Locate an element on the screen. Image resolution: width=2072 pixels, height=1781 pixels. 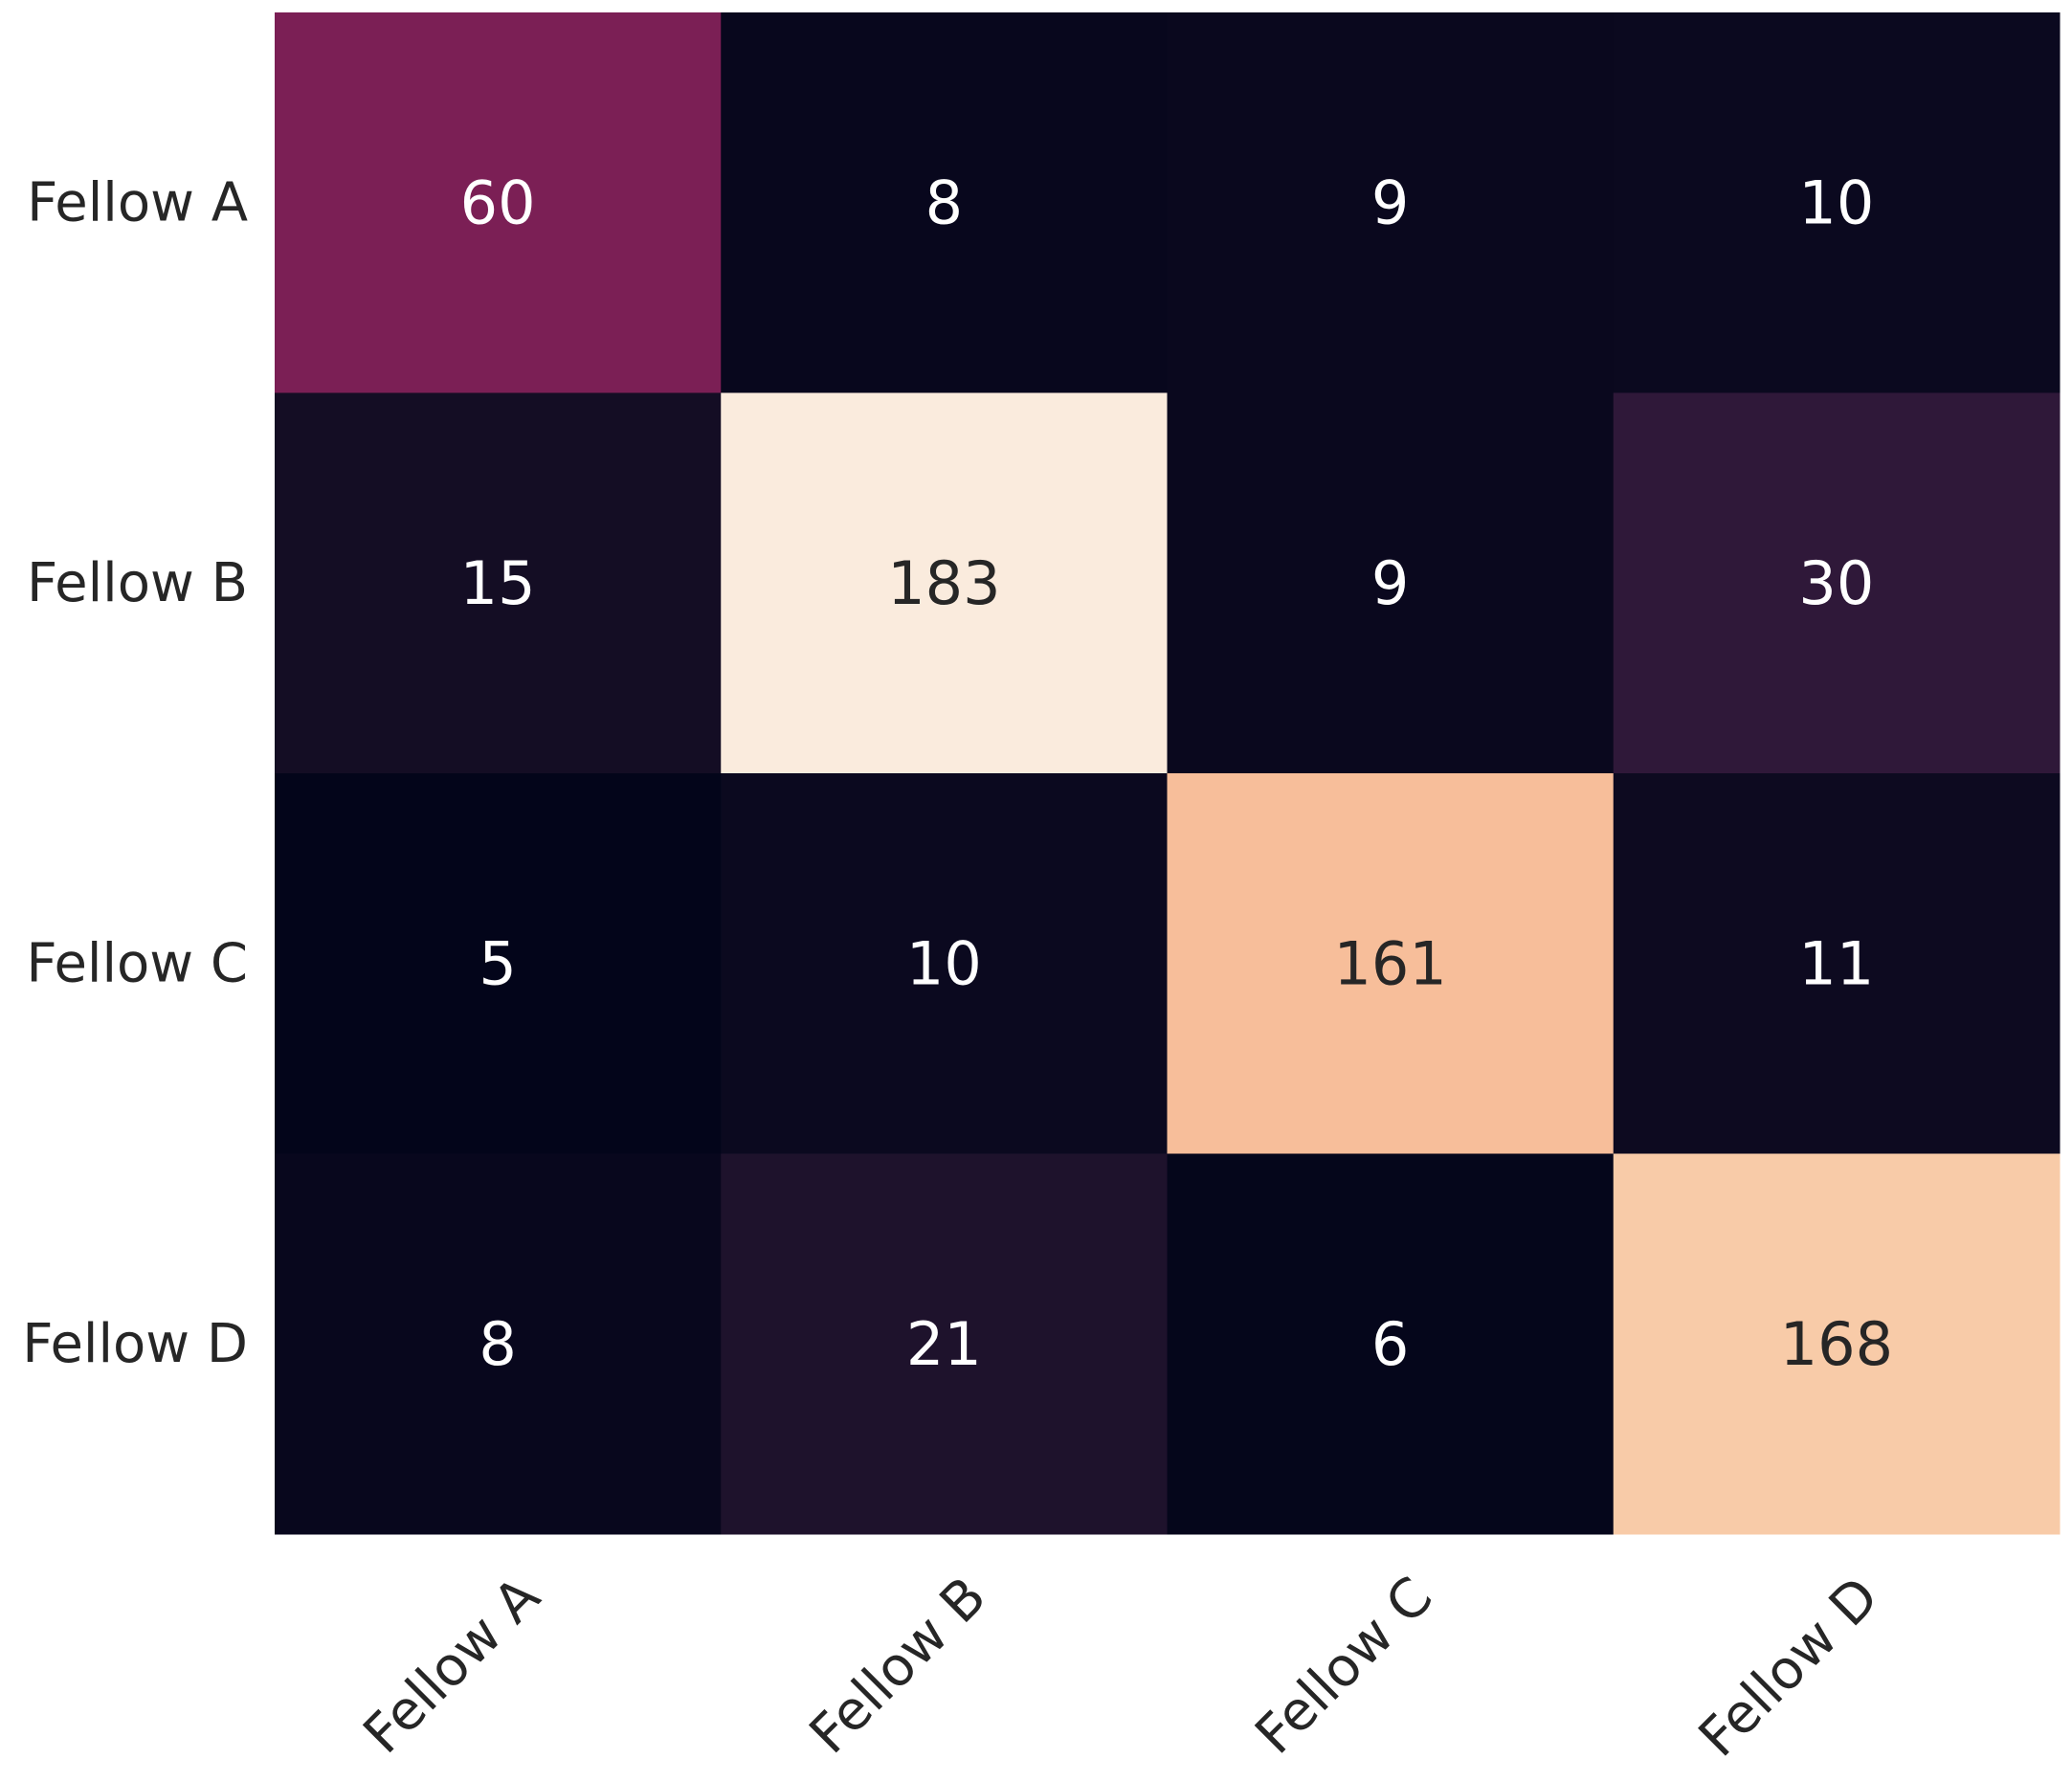
y-tick-label: Fellow D is located at coordinates (135, 1344).